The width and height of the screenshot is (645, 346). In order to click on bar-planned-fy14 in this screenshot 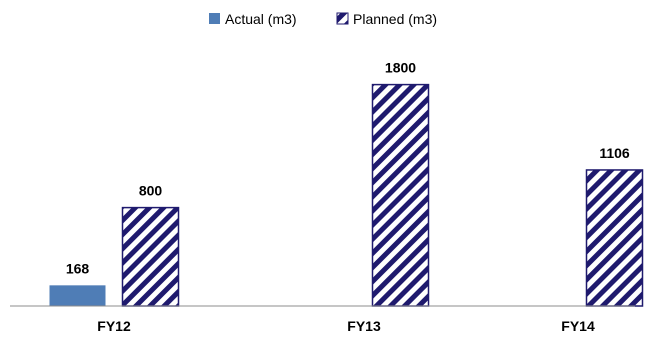, I will do `click(614, 238)`.